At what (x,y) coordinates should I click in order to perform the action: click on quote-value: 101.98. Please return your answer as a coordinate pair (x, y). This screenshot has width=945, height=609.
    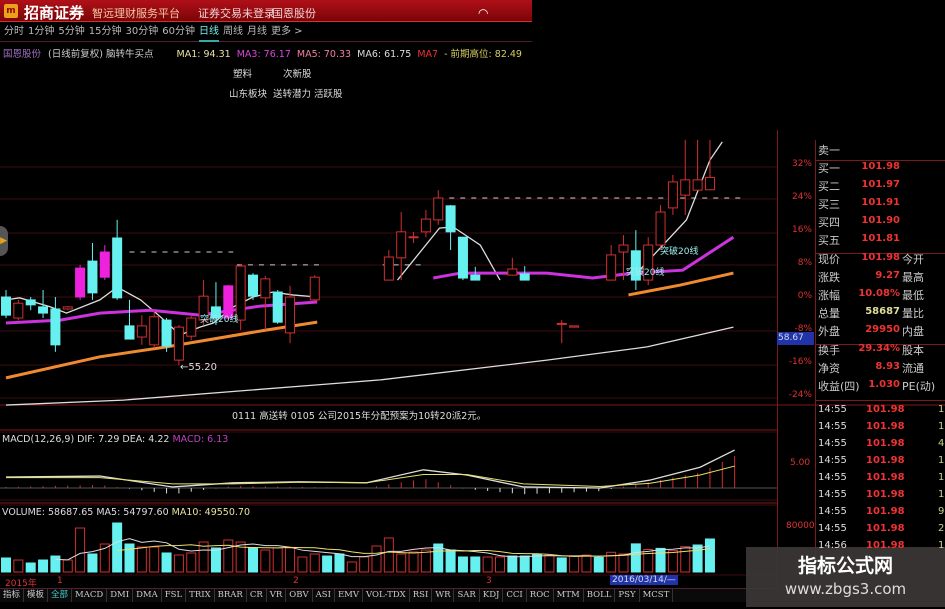
    Looking at the image, I should click on (880, 166).